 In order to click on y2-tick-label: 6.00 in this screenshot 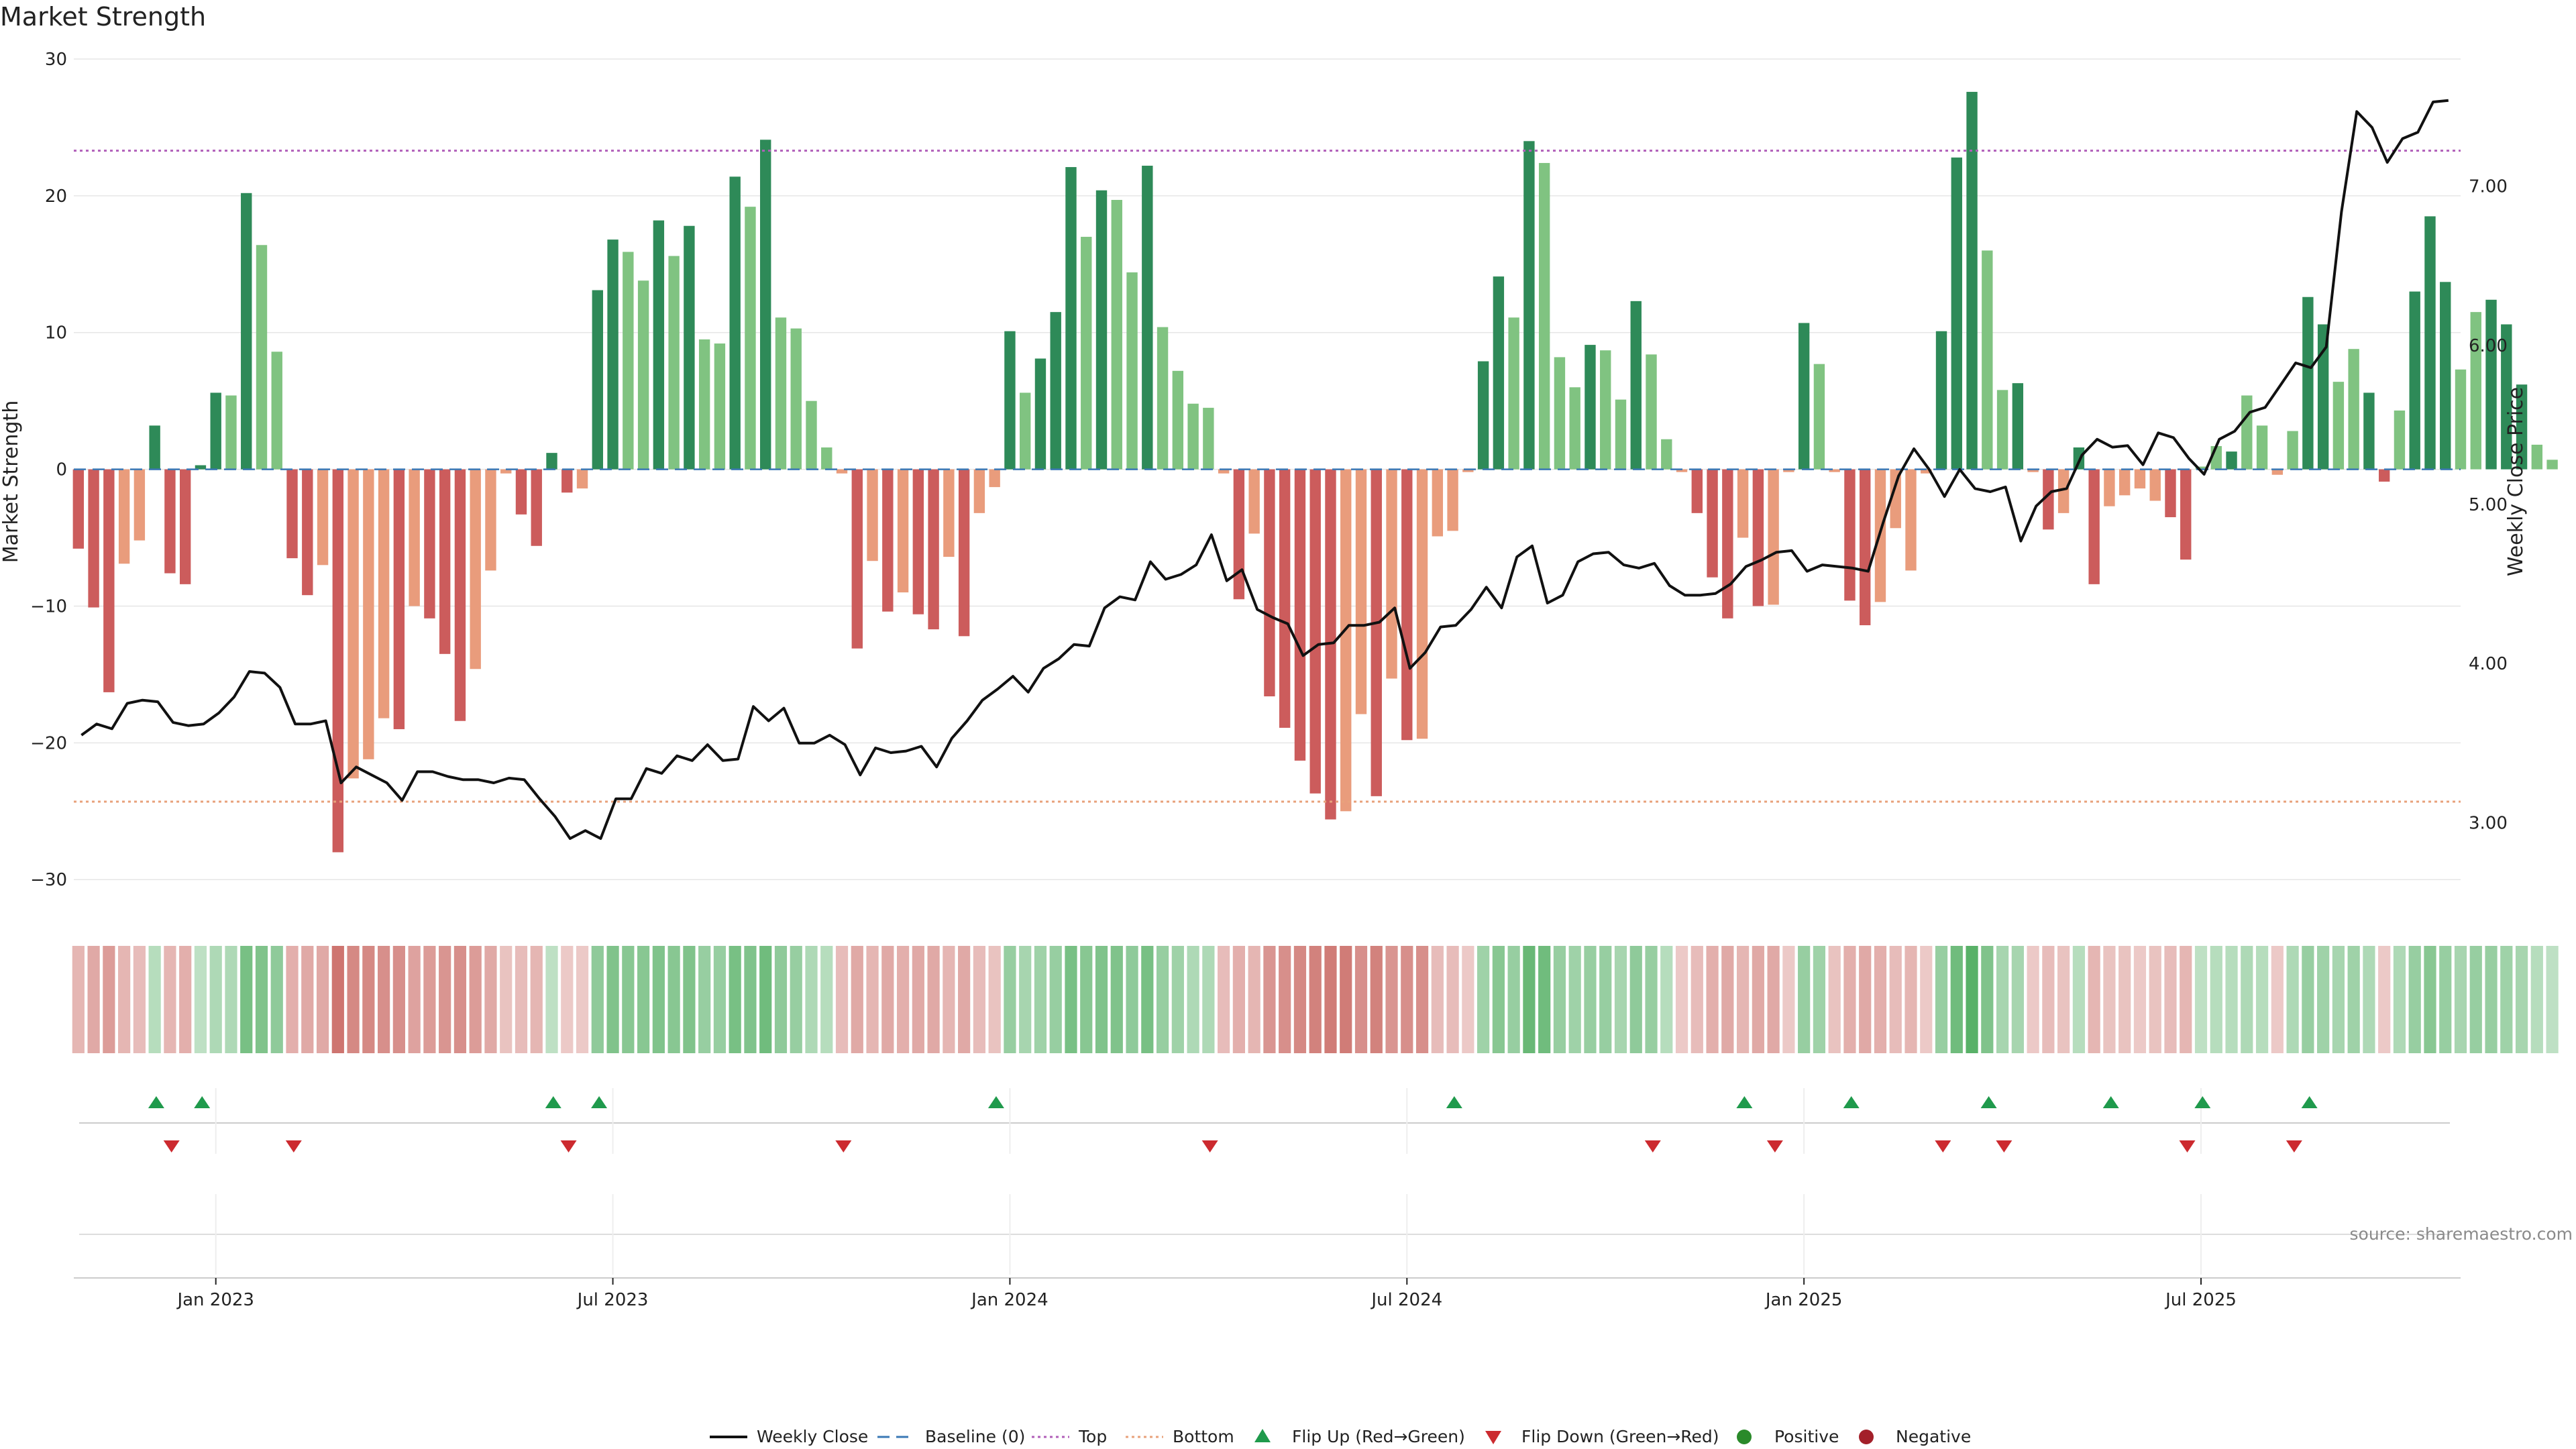, I will do `click(2488, 346)`.